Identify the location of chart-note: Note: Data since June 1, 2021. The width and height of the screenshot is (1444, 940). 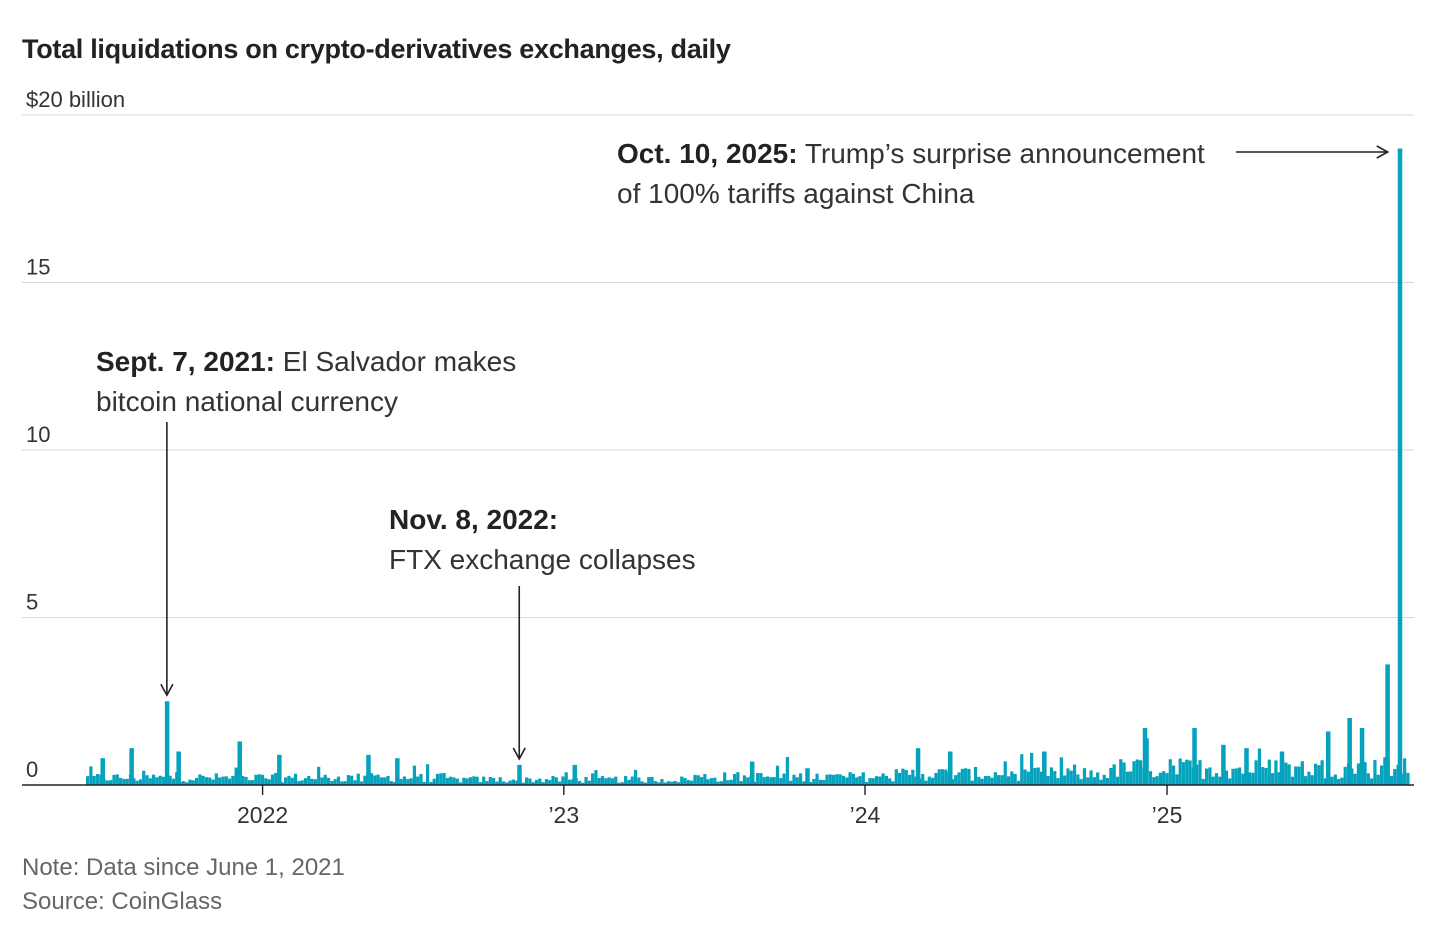
(183, 867).